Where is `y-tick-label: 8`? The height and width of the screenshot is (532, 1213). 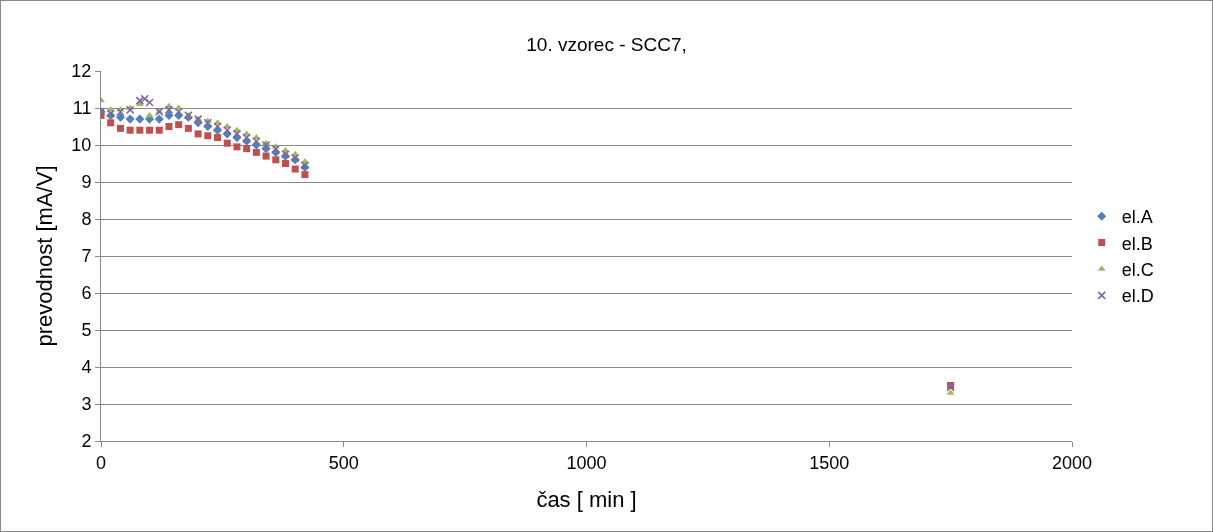 y-tick-label: 8 is located at coordinates (86, 219).